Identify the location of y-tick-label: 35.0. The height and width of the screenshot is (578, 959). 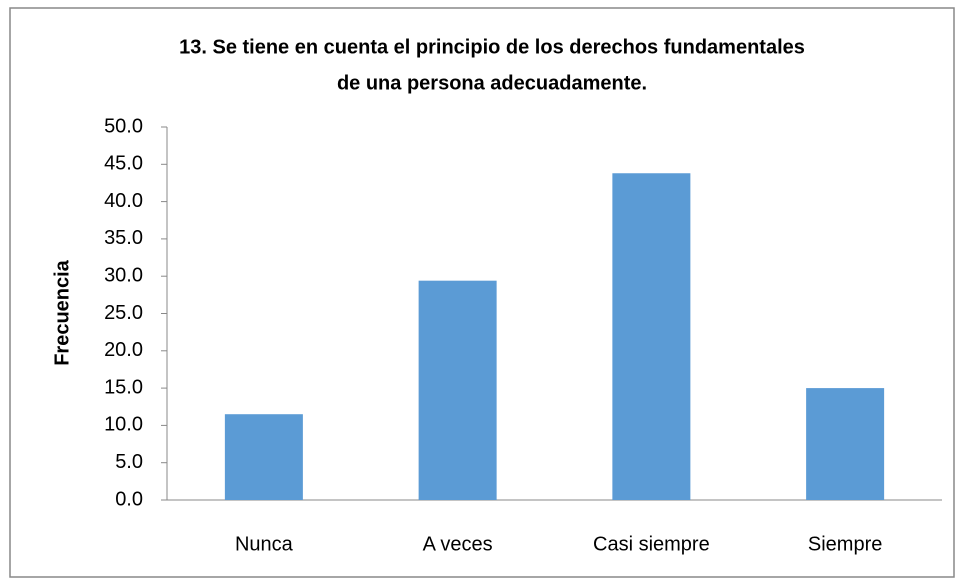
(123, 238).